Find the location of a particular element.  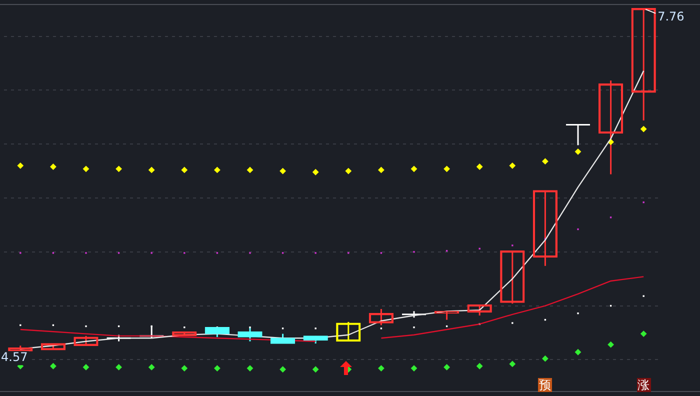

annotation: 4.57 is located at coordinates (14, 357).